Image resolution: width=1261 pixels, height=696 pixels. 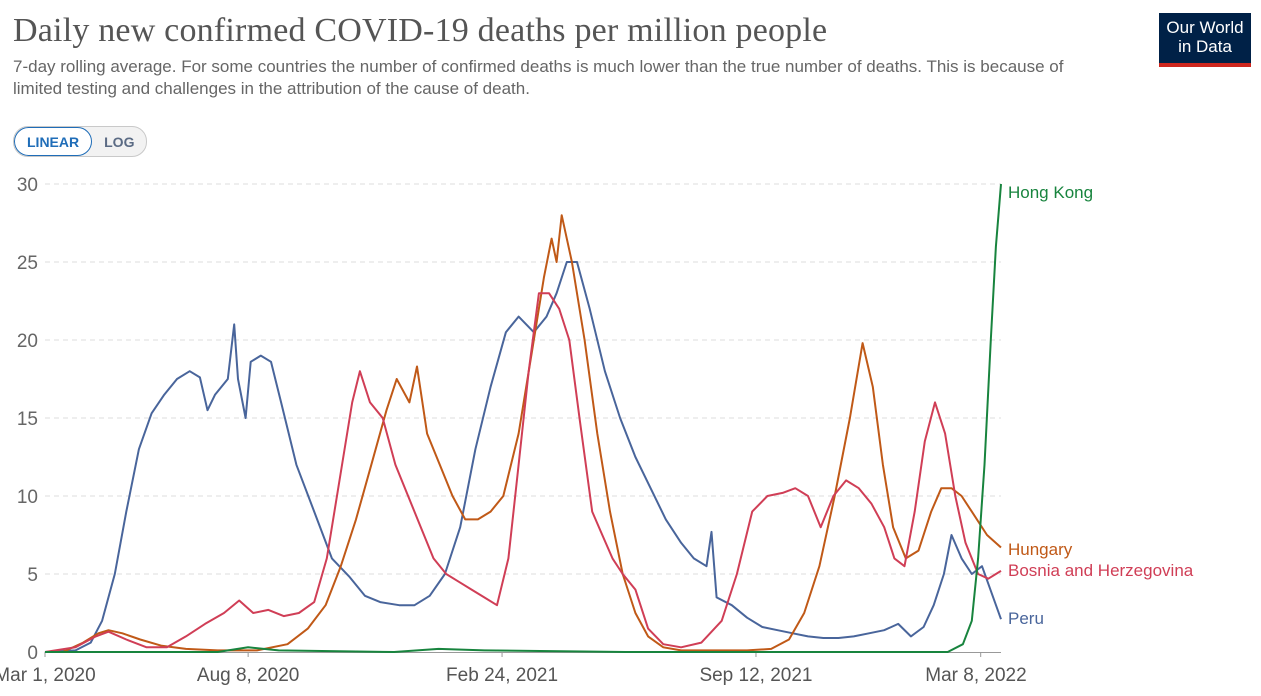 What do you see at coordinates (1205, 27) in the screenshot?
I see `logo-line-1: Our World` at bounding box center [1205, 27].